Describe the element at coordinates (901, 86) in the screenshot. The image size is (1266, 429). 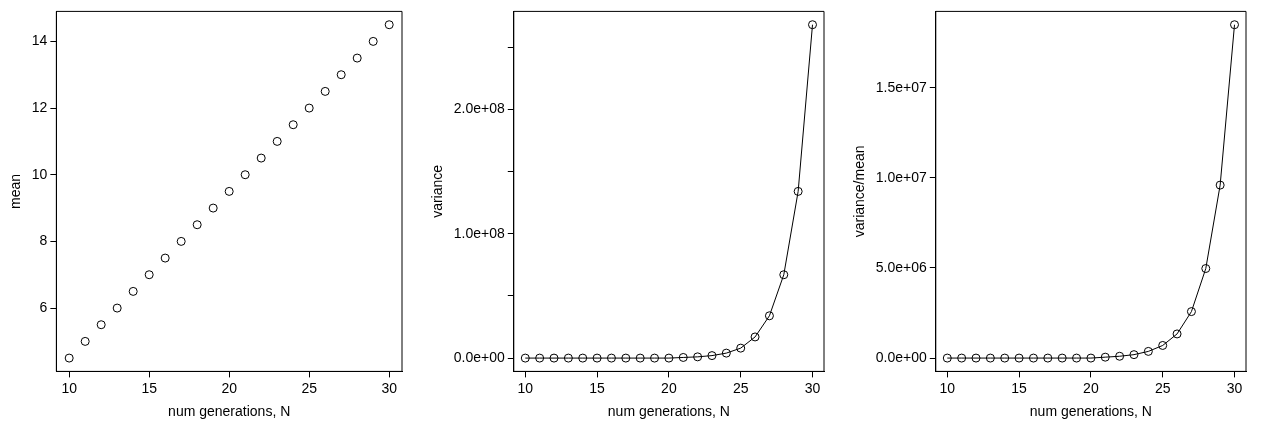
I see `y-tick-label: 1.5e+07` at that location.